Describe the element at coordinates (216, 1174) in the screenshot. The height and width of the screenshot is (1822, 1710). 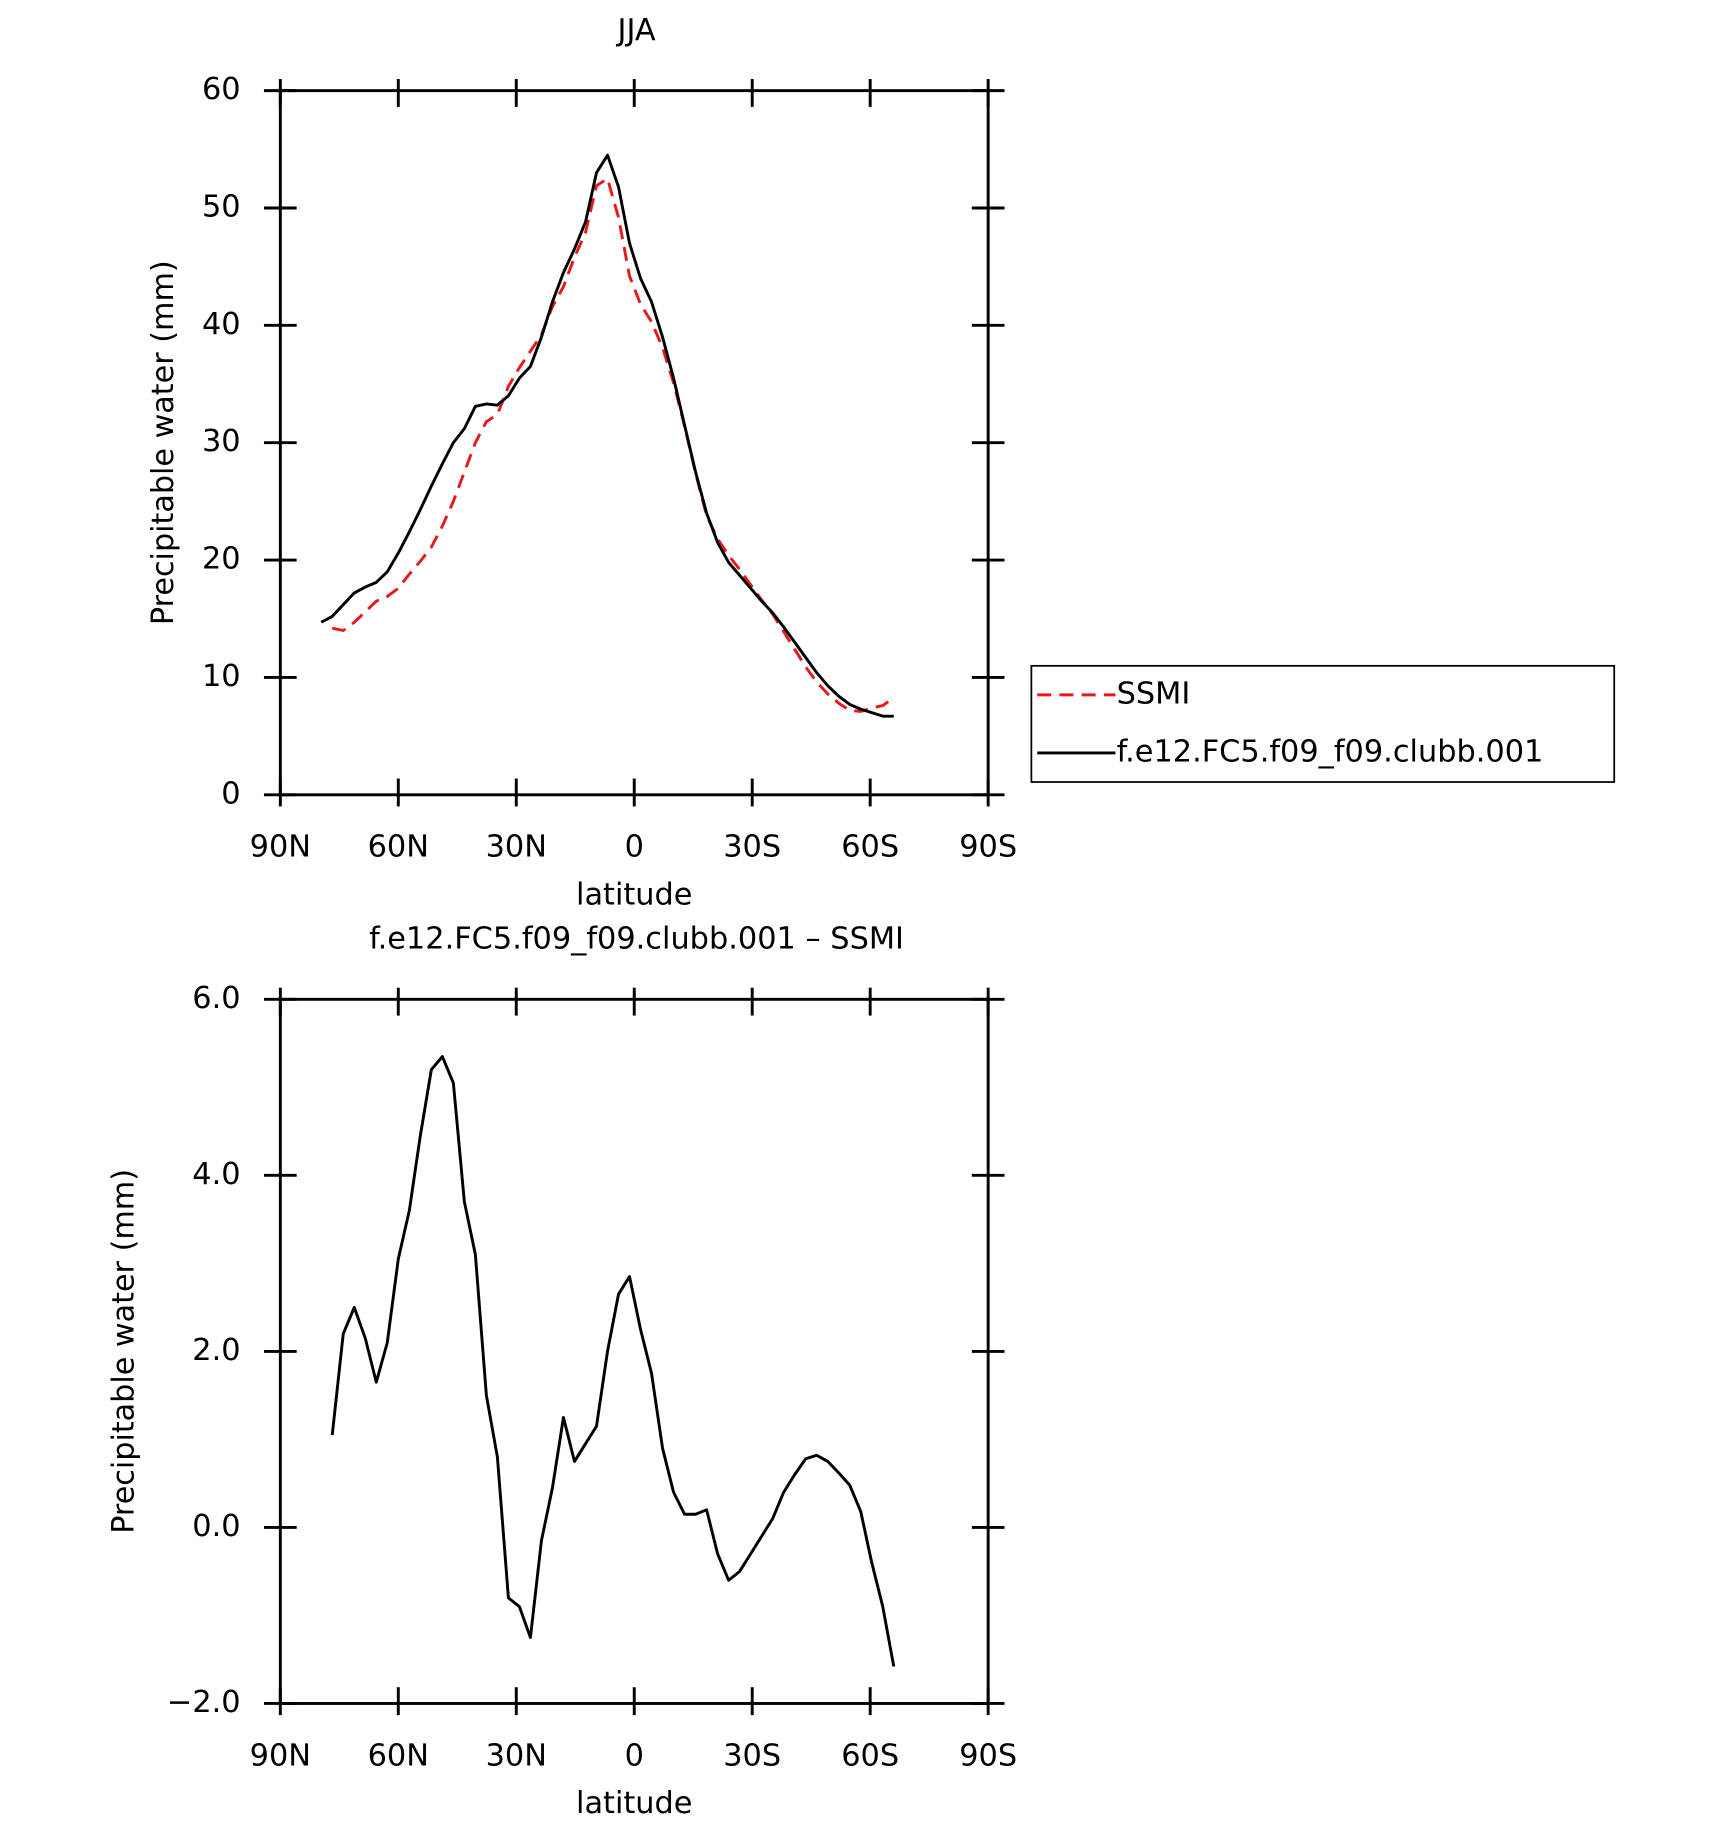
I see `y-tick-label: 4.0` at that location.